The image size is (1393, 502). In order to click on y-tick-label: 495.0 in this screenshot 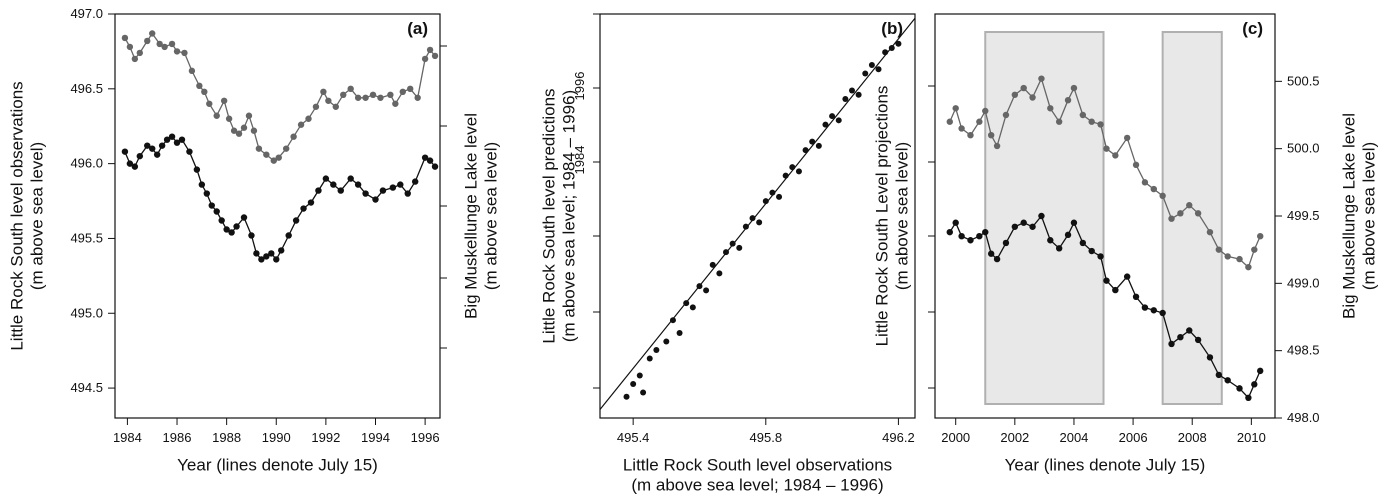, I will do `click(86, 312)`.